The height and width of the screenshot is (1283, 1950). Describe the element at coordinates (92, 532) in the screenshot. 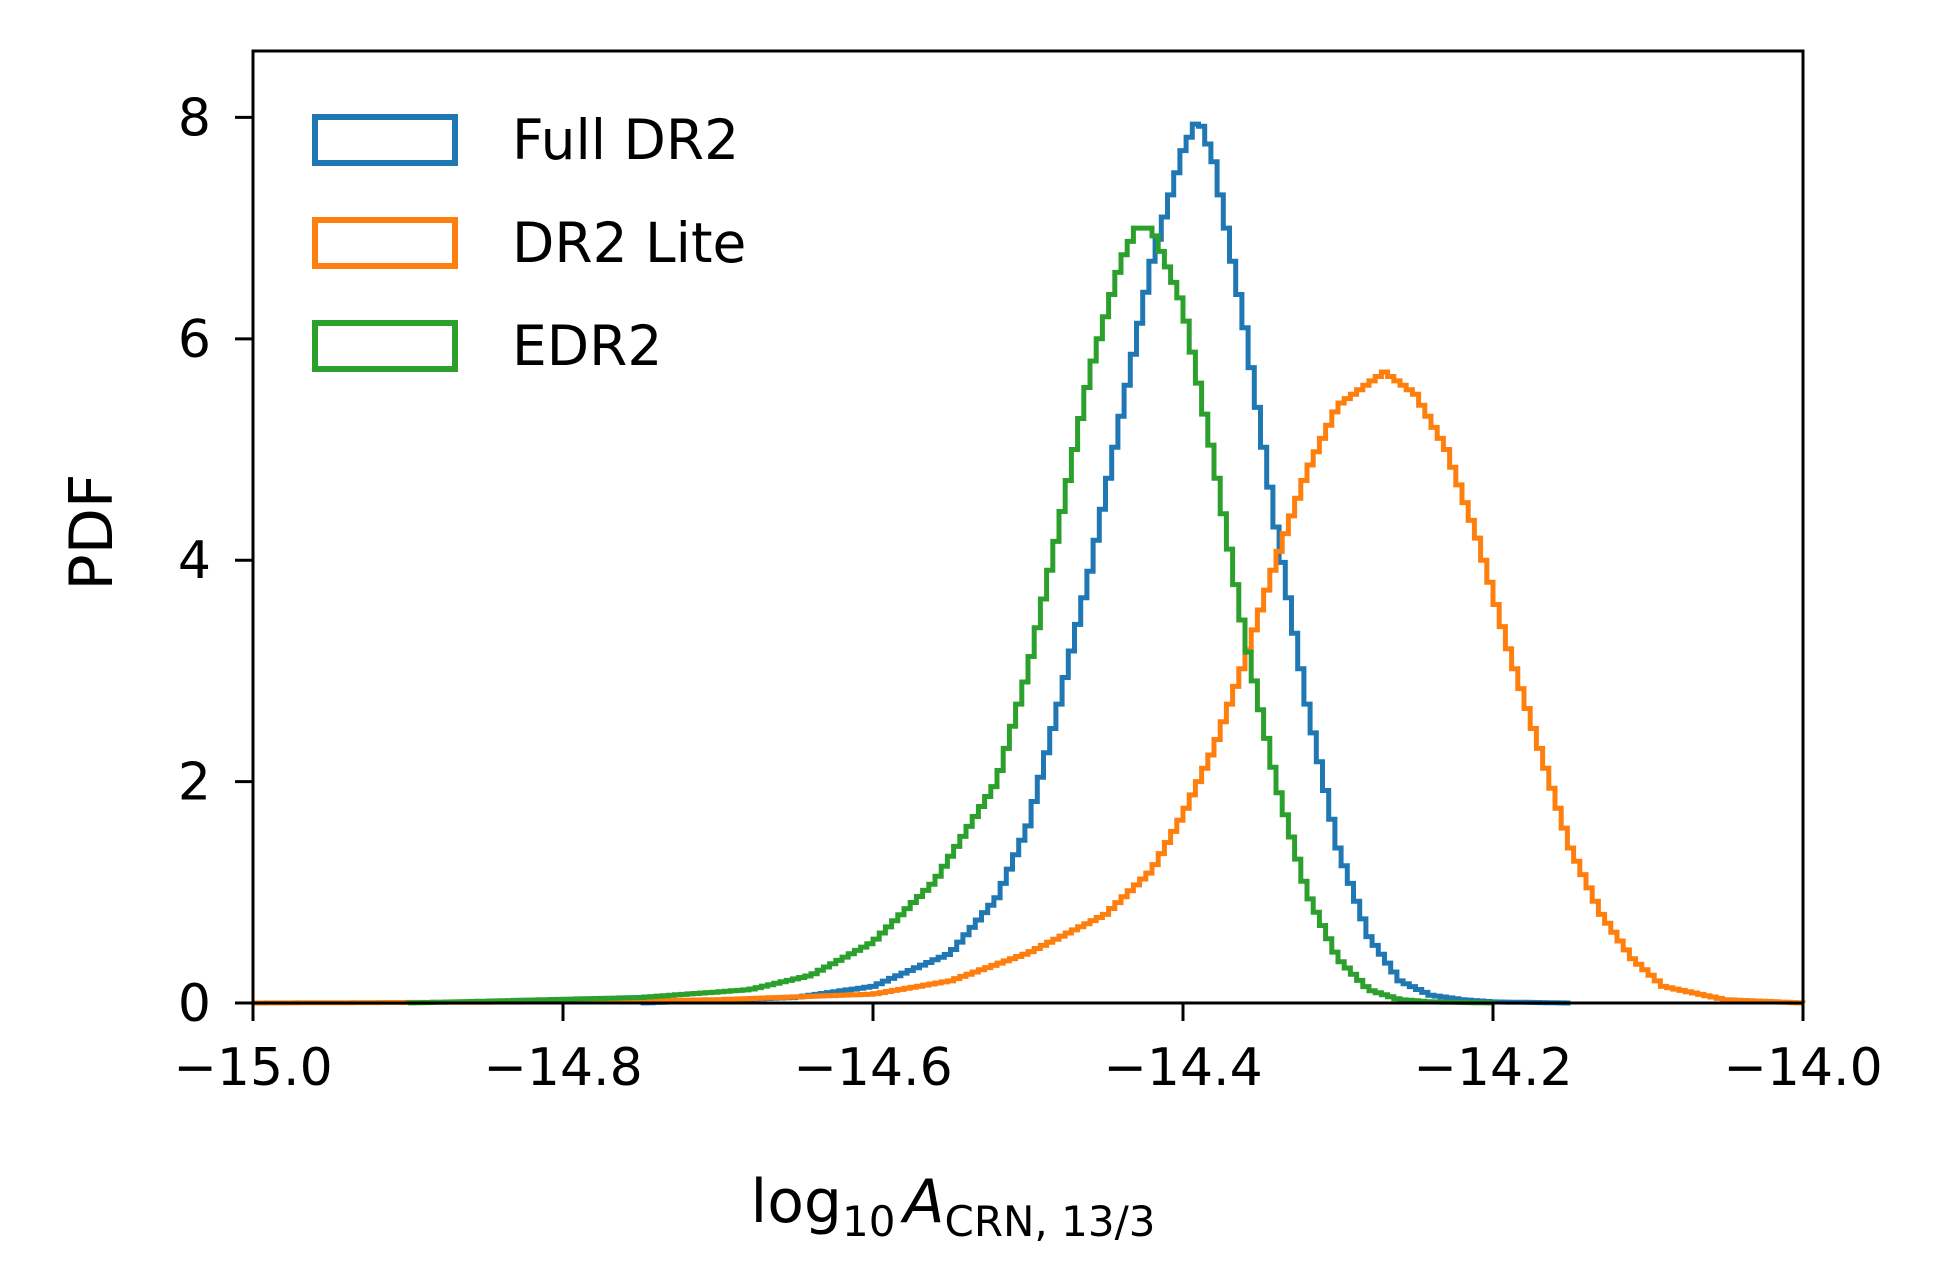

I see `y-axis-label: PDF` at that location.